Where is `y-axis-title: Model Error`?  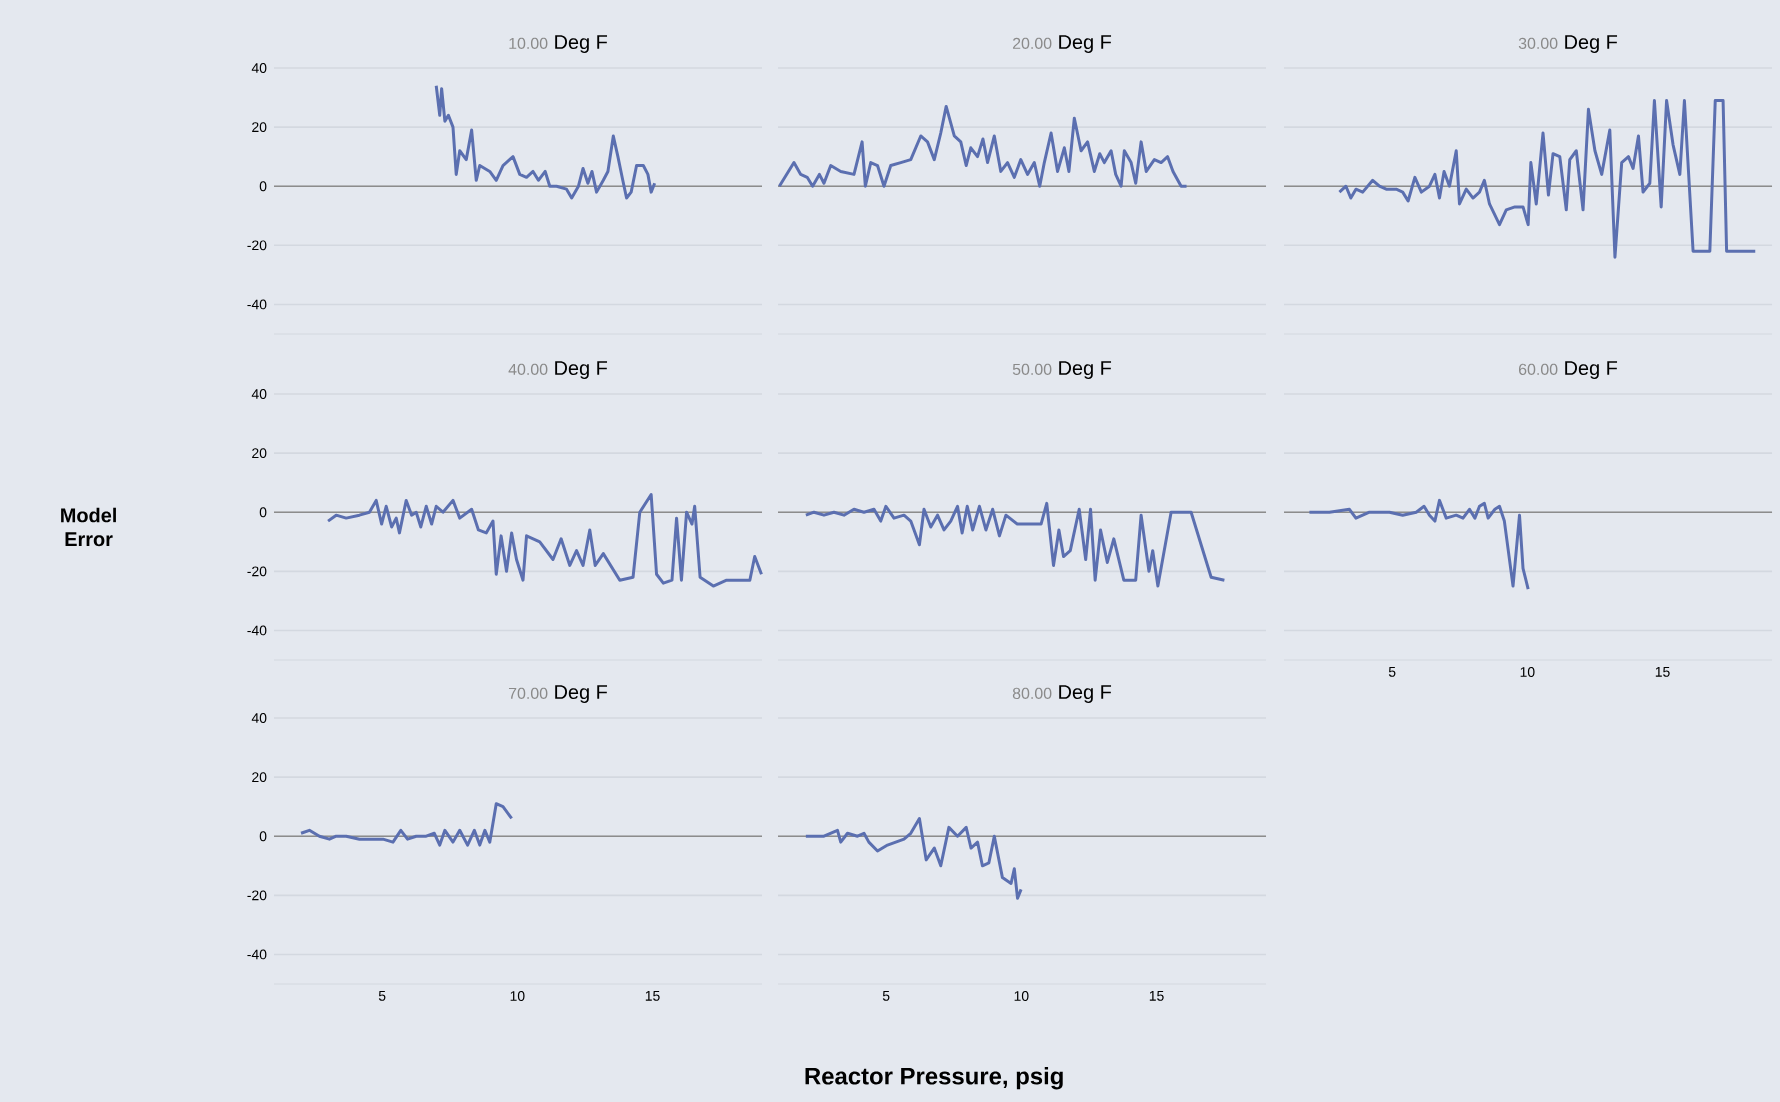
y-axis-title: Model Error is located at coordinates (88, 527).